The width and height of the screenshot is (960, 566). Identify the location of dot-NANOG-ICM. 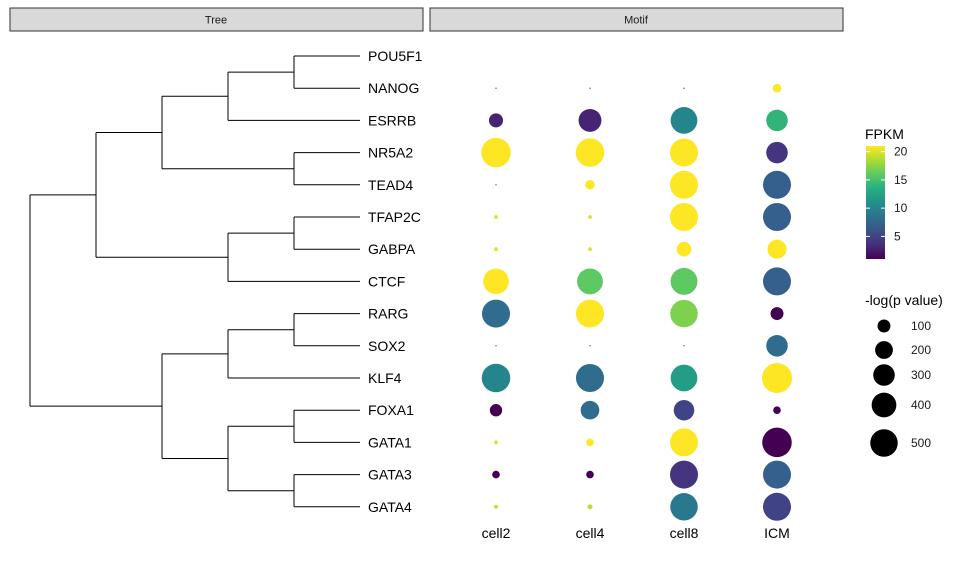
(777, 88).